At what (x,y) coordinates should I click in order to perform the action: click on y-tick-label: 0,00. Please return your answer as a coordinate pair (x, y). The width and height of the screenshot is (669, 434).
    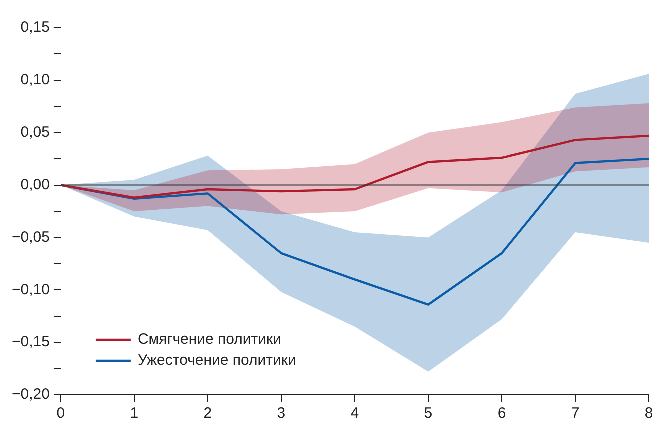
    Looking at the image, I should click on (35, 185).